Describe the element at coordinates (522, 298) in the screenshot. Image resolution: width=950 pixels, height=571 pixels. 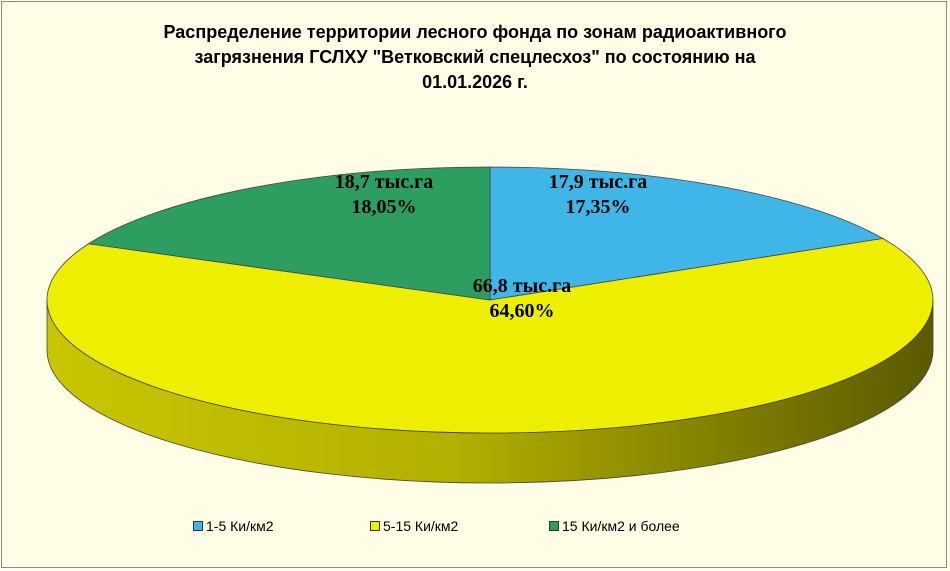
I see `data-label-5-15: 66,8 тыс.га 64,60%` at that location.